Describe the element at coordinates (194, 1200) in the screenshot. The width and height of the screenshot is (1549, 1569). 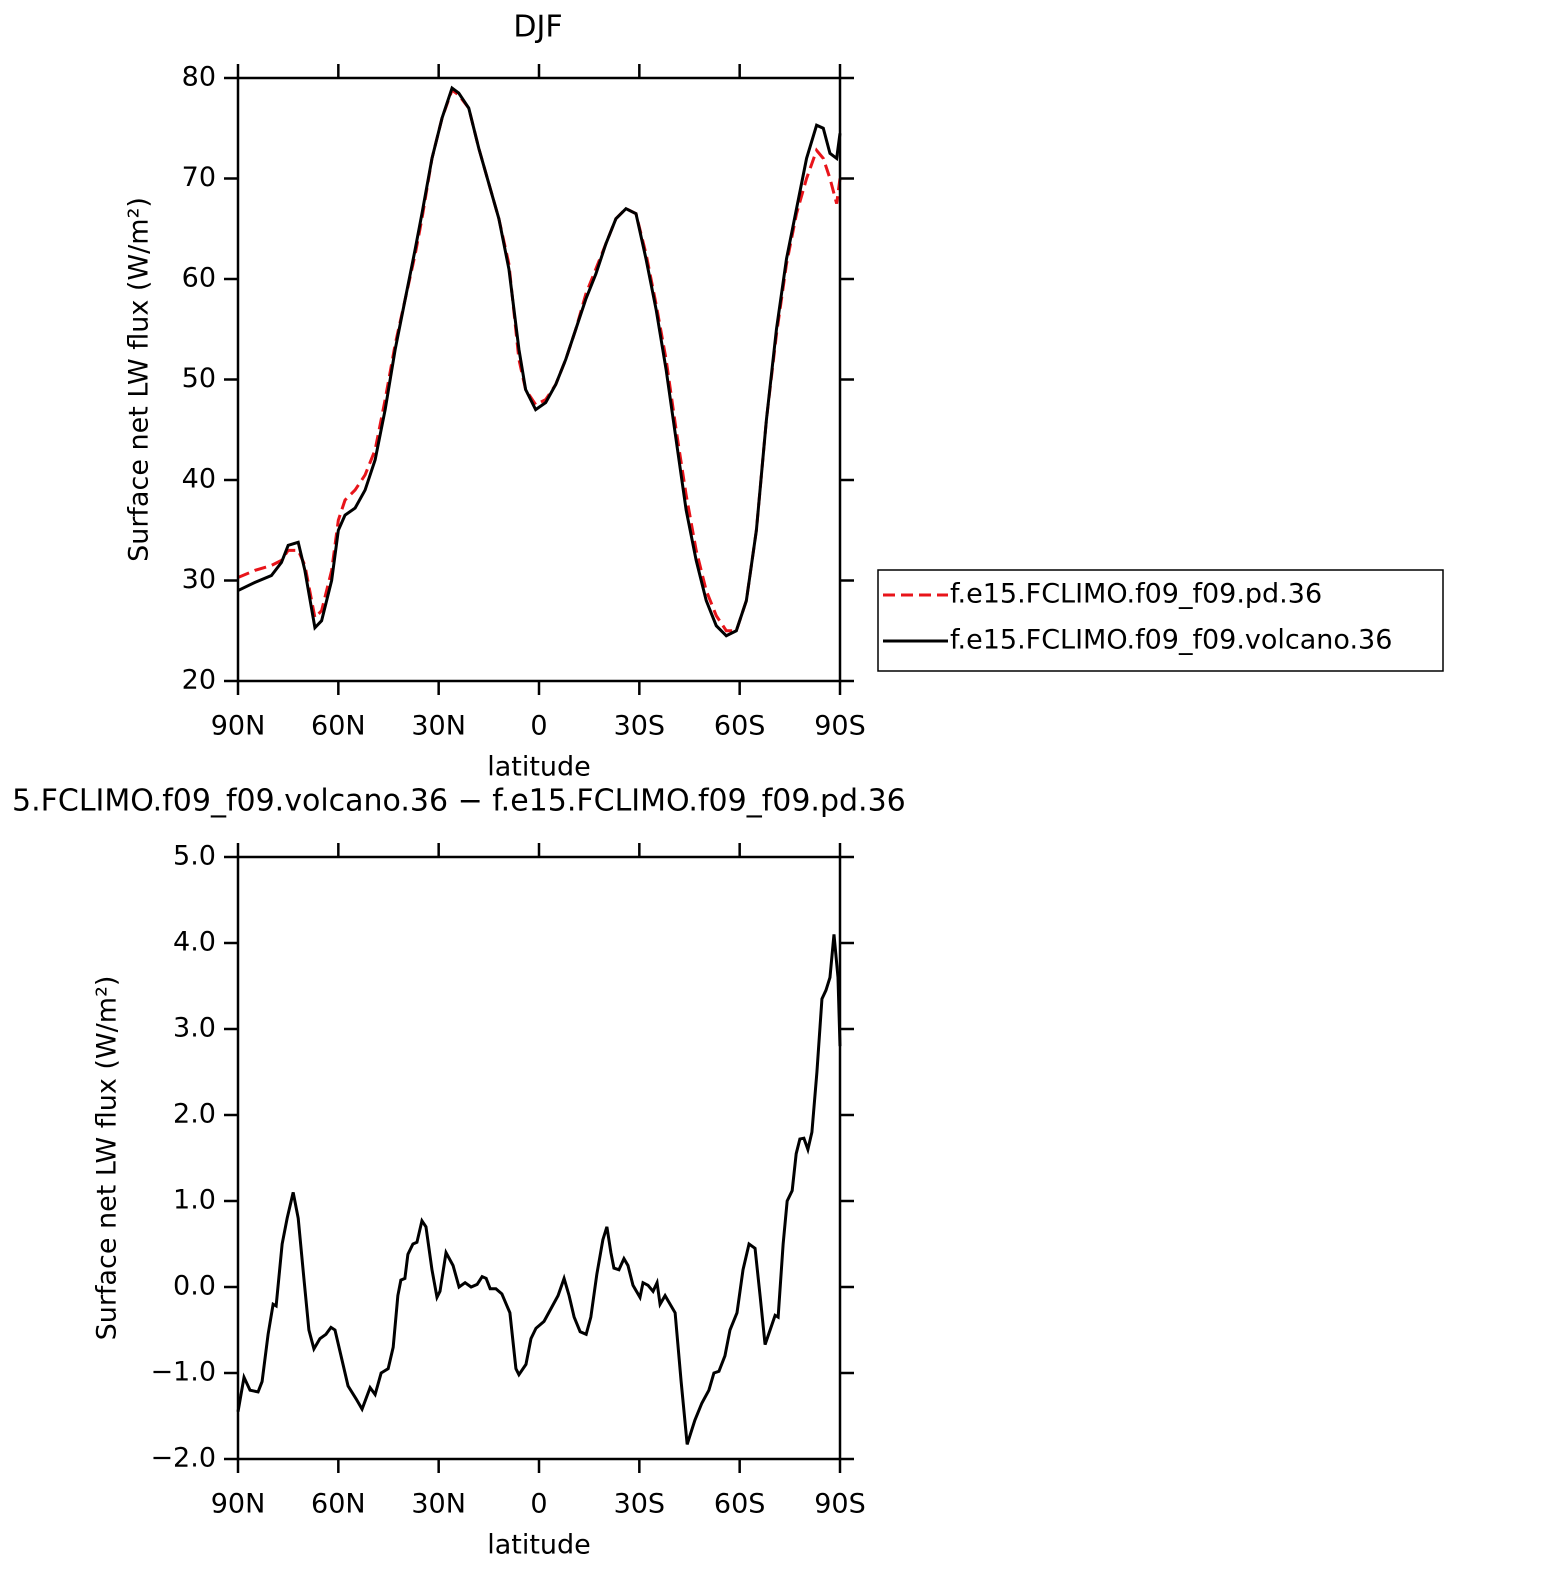
I see `y-tick-label: 1.0` at that location.